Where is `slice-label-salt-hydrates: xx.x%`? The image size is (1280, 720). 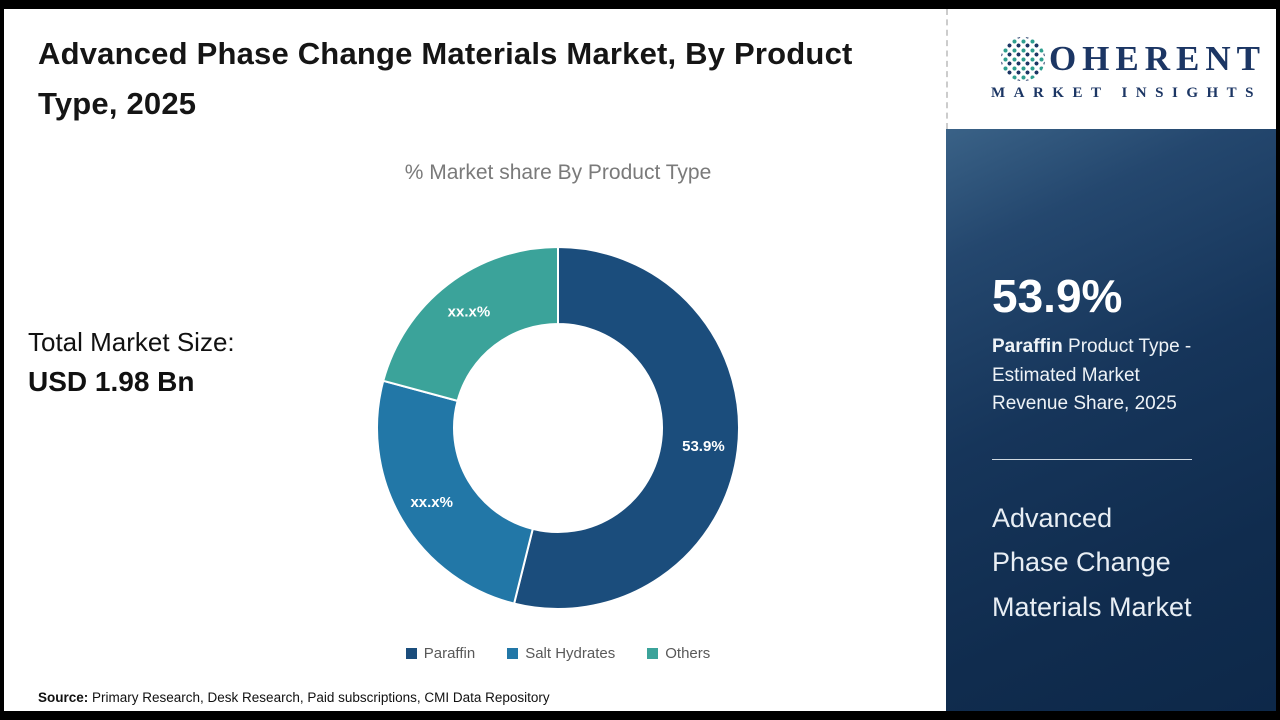
slice-label-salt-hydrates: xx.x% is located at coordinates (431, 502).